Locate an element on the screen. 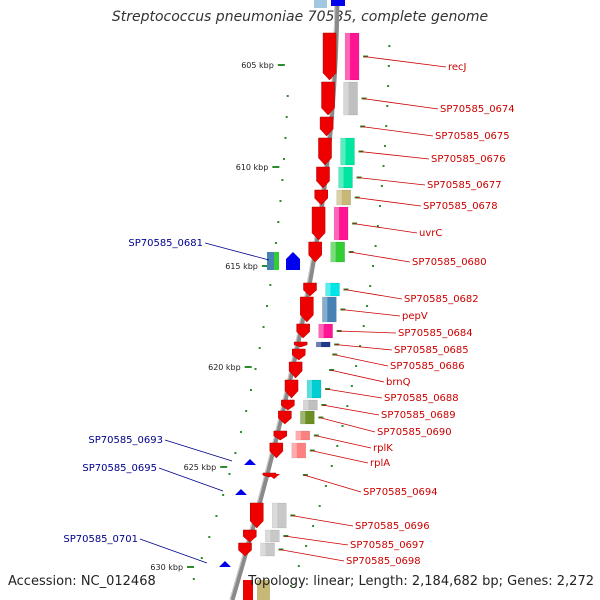 Image resolution: width=600 pixels, height=600 pixels. reverse-gene-label: SP70585_0681 is located at coordinates (165, 243).